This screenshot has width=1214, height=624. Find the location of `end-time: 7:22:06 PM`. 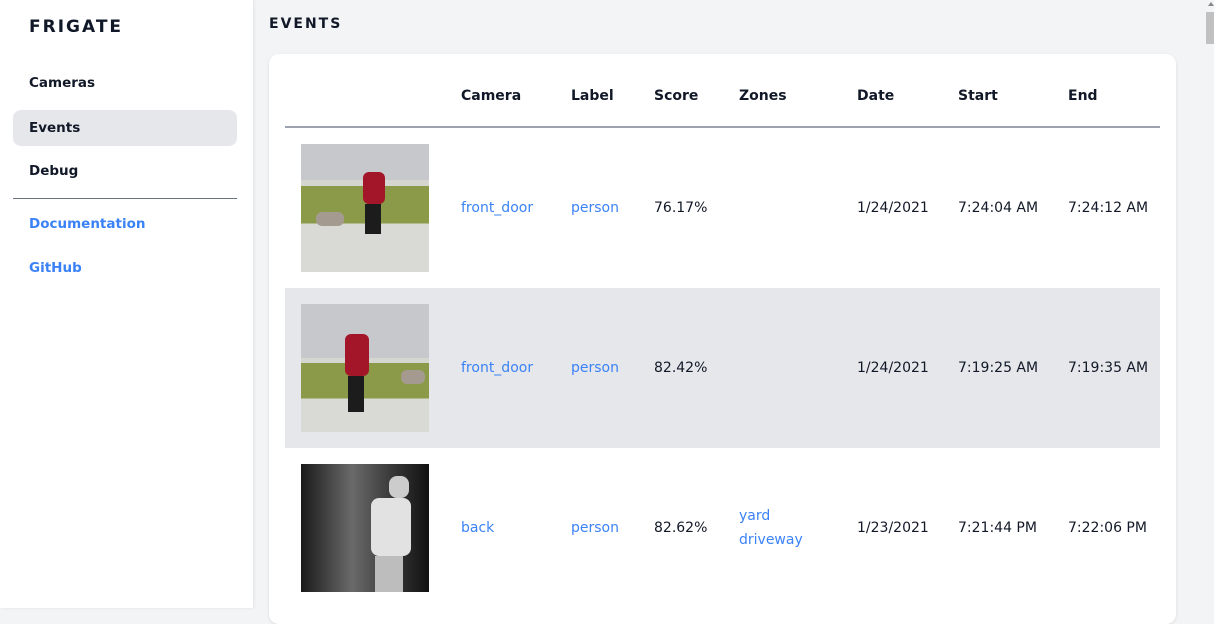

end-time: 7:22:06 PM is located at coordinates (1107, 528).